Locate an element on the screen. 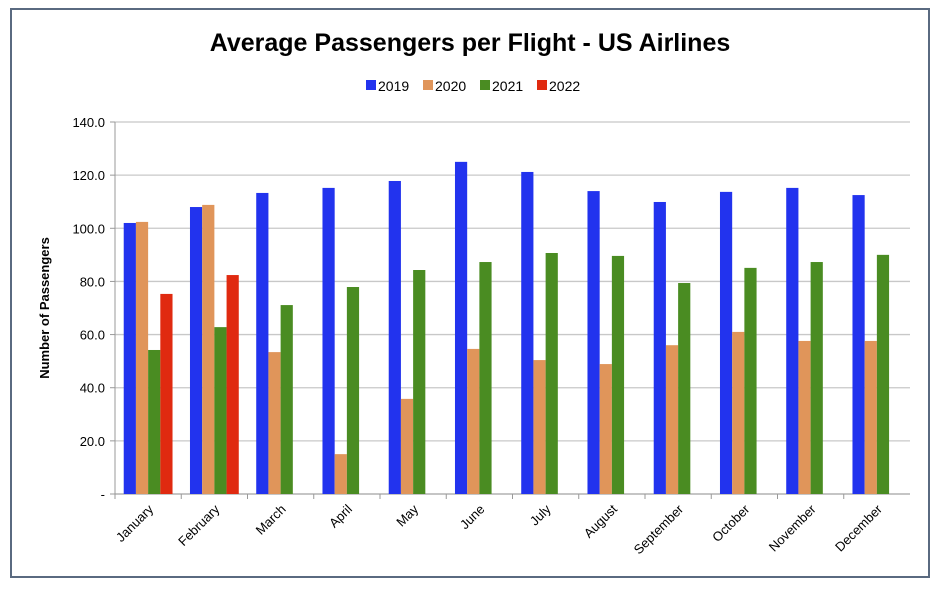  x-tick-label: September is located at coordinates (659, 529).